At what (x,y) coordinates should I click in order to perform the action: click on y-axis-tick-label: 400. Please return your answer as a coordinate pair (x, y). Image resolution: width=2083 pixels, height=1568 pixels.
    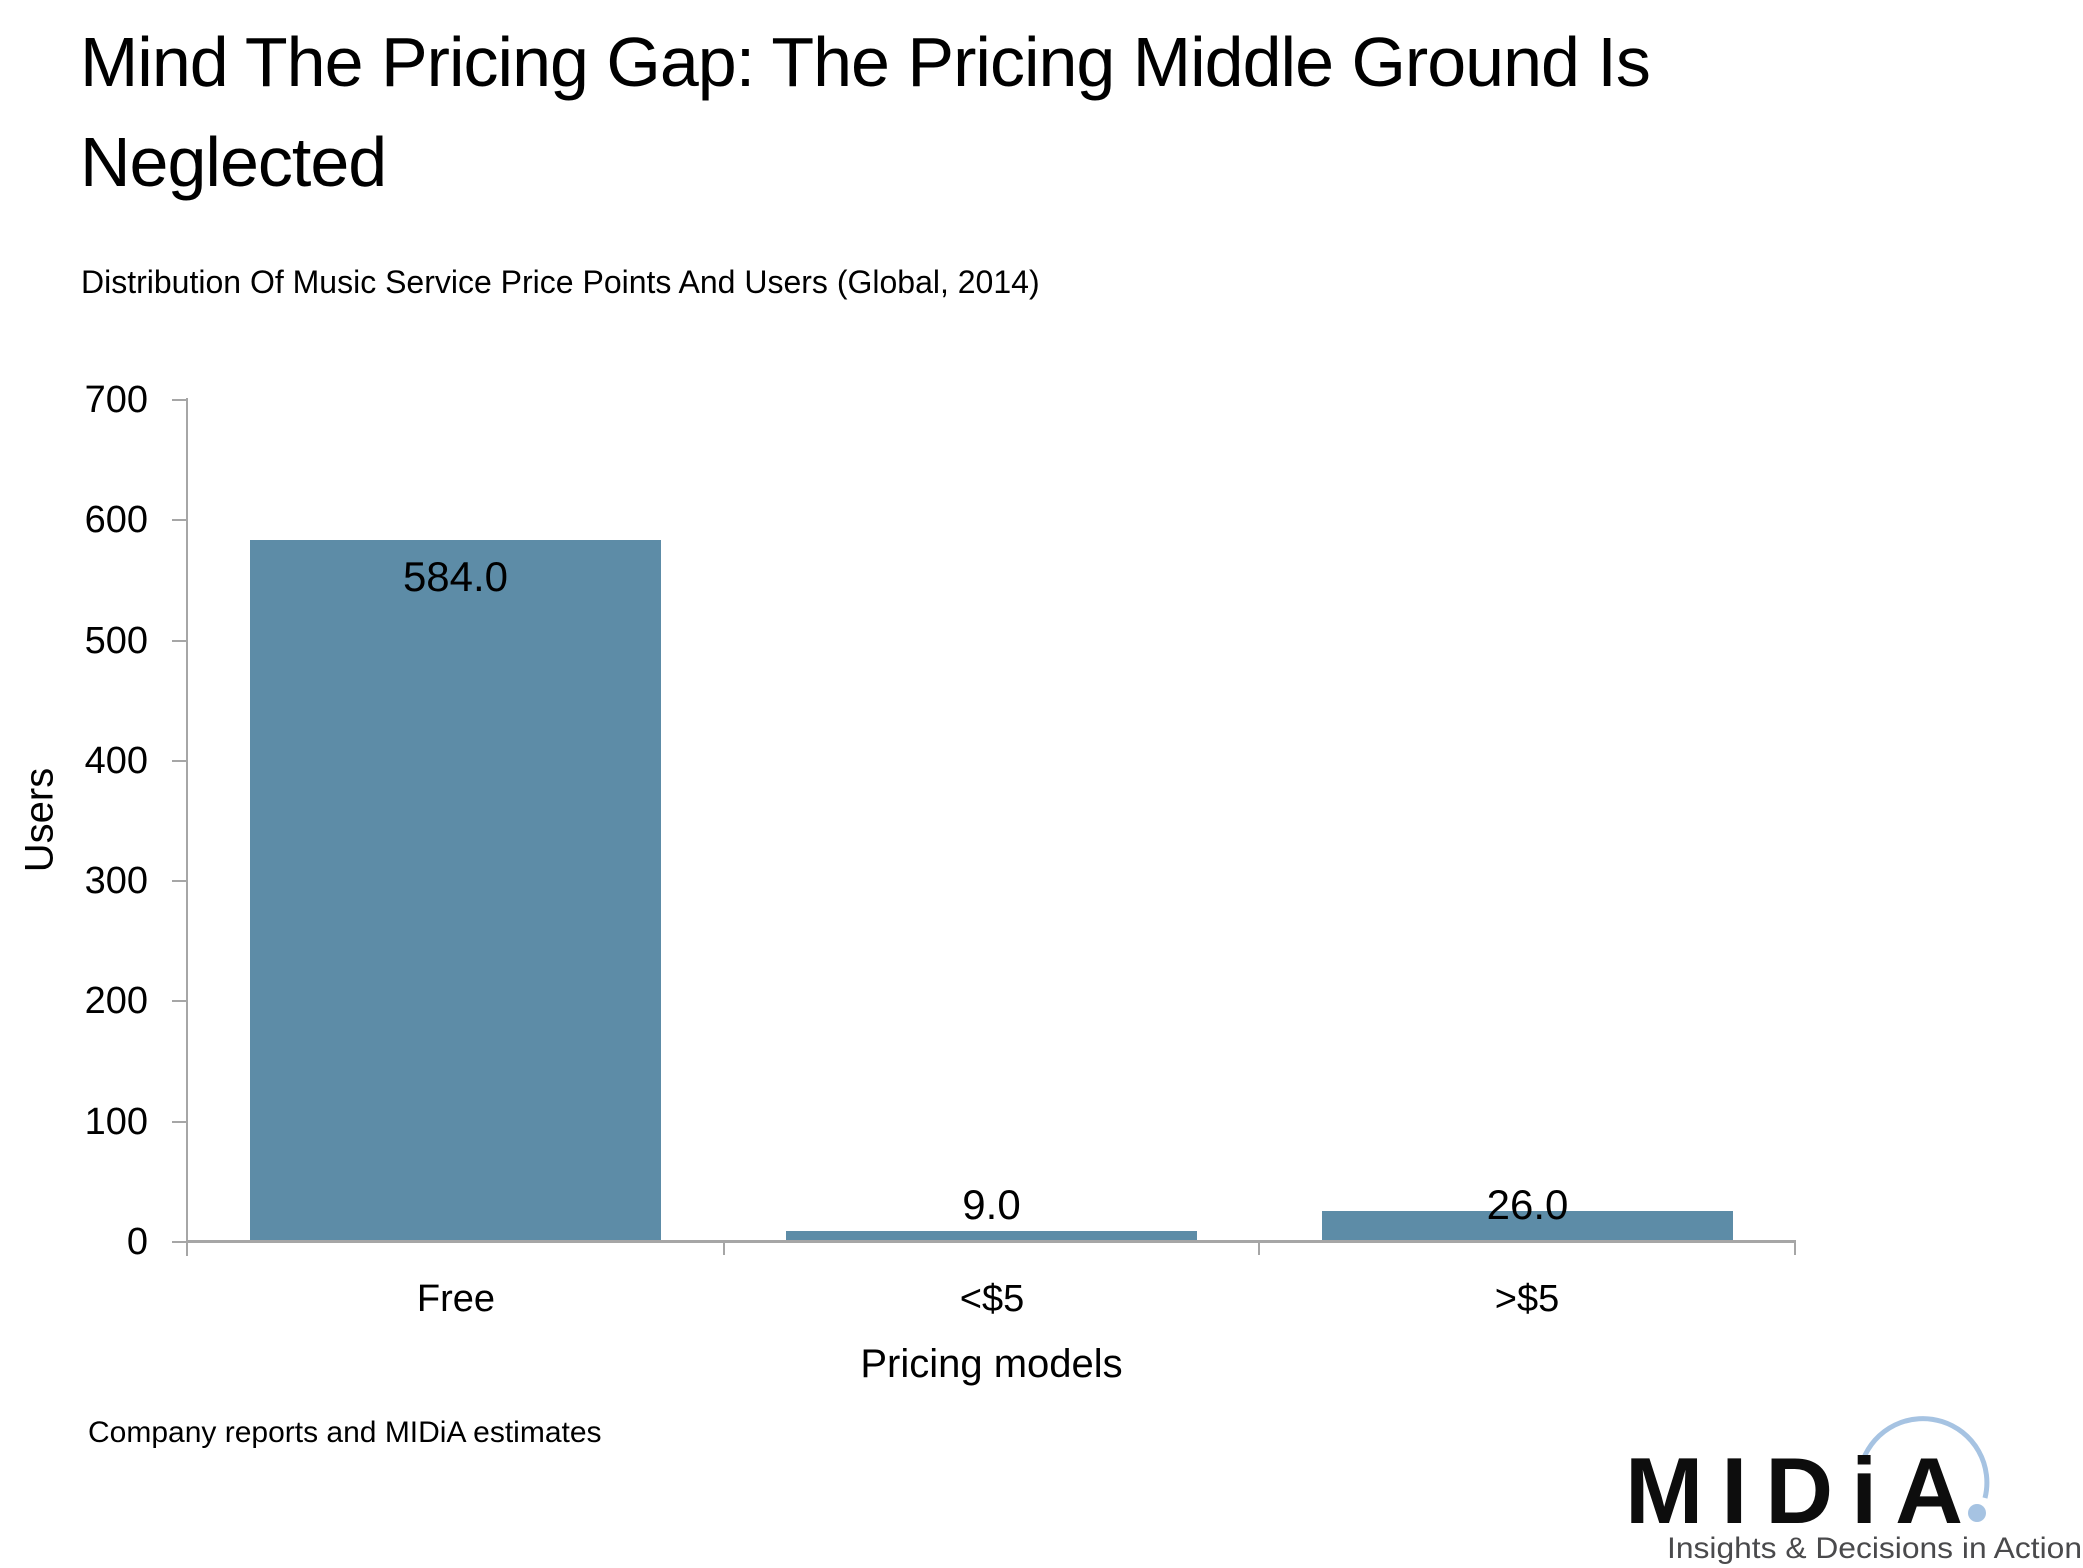
    Looking at the image, I should click on (116, 760).